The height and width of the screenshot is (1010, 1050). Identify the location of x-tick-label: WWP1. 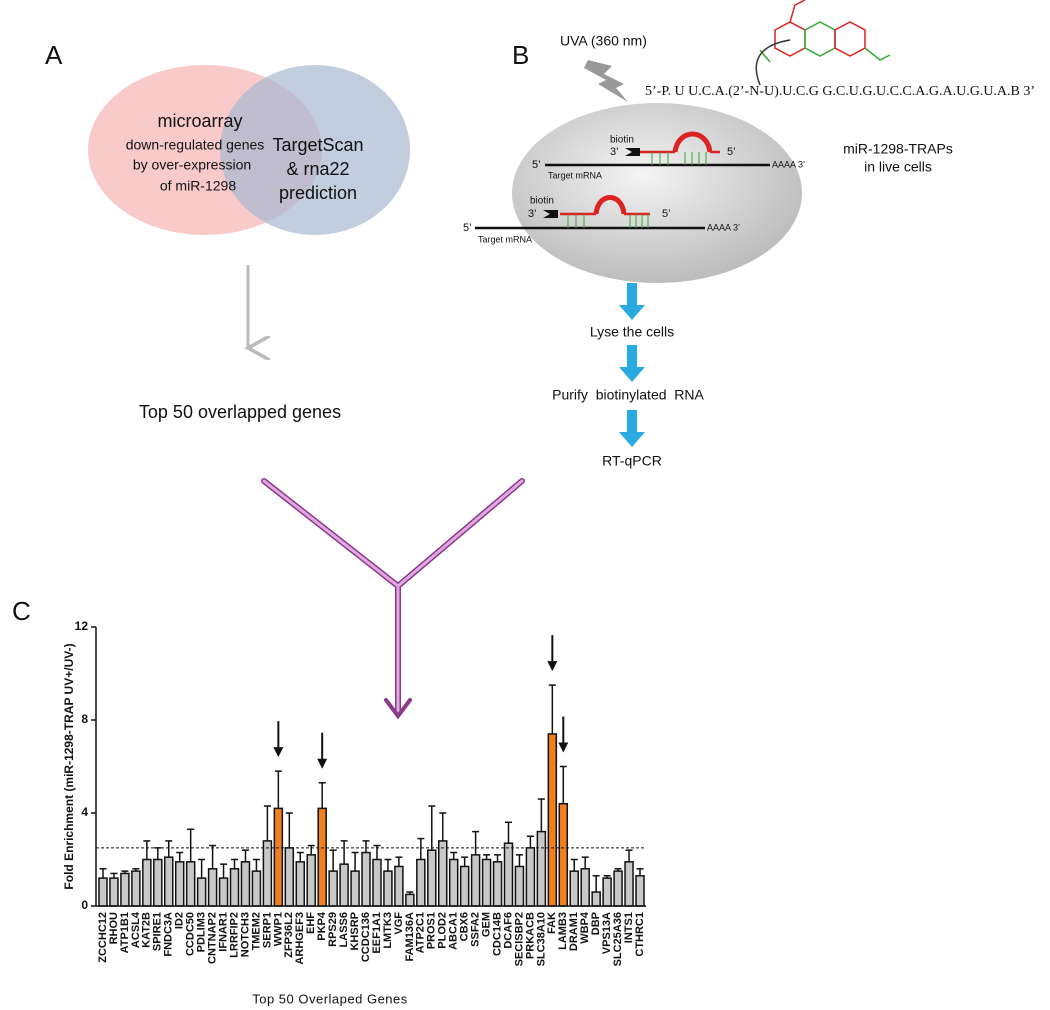
(278, 929).